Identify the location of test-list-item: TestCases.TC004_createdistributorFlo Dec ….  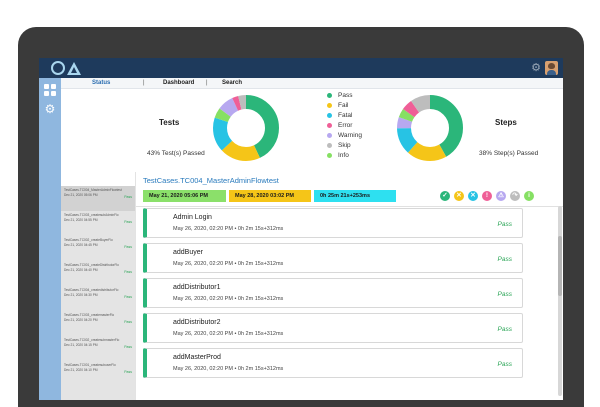
(98, 298).